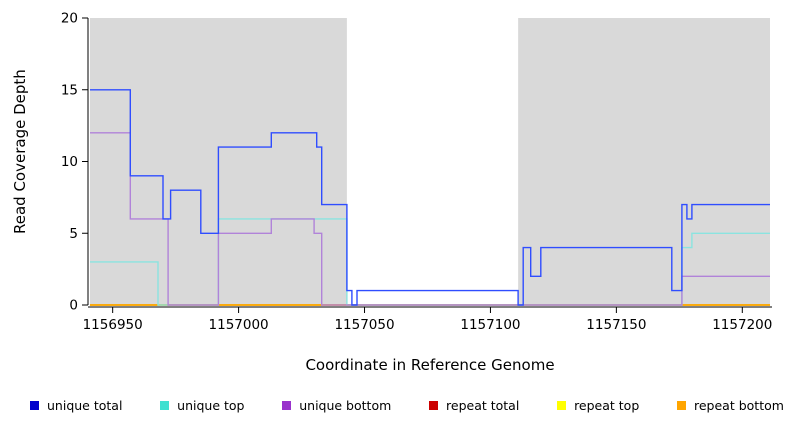 The width and height of the screenshot is (792, 432). What do you see at coordinates (69, 162) in the screenshot?
I see `y-tick-label: 10` at bounding box center [69, 162].